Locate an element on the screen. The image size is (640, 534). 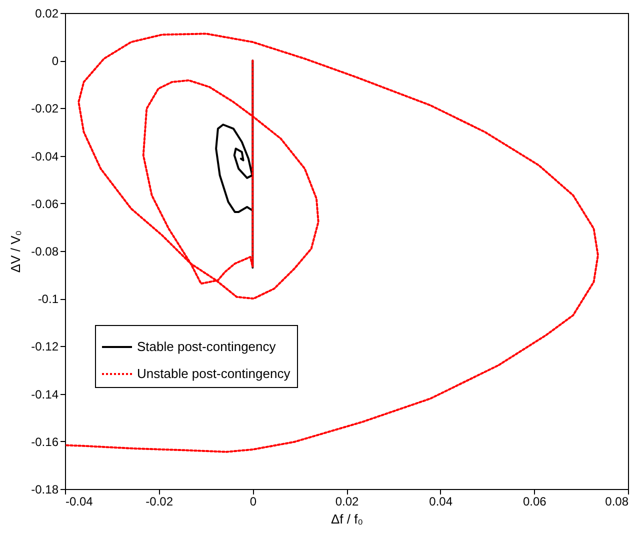
y-tick-label: -0.08 is located at coordinates (45, 251).